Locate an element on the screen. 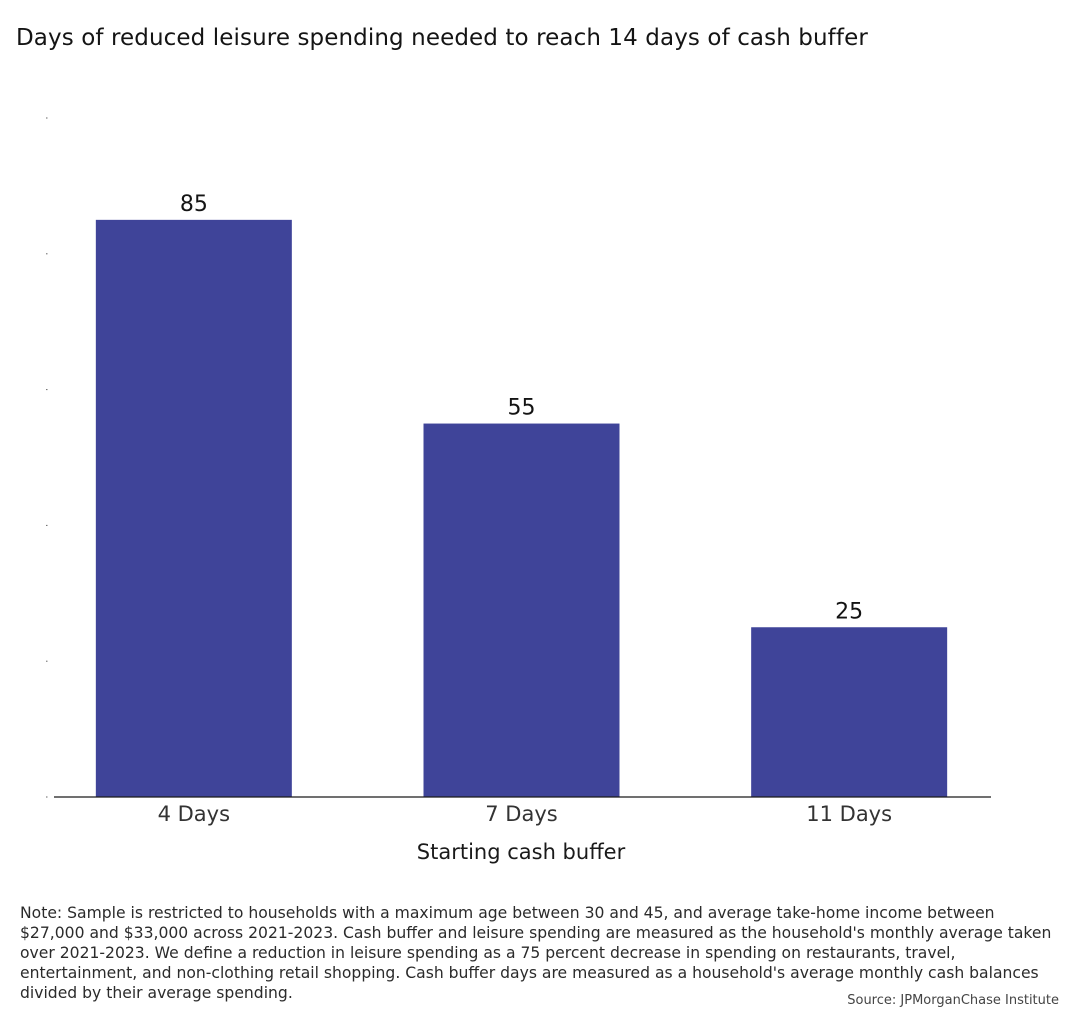 The image size is (1070, 1016). bar-value-label: 55 is located at coordinates (522, 408).